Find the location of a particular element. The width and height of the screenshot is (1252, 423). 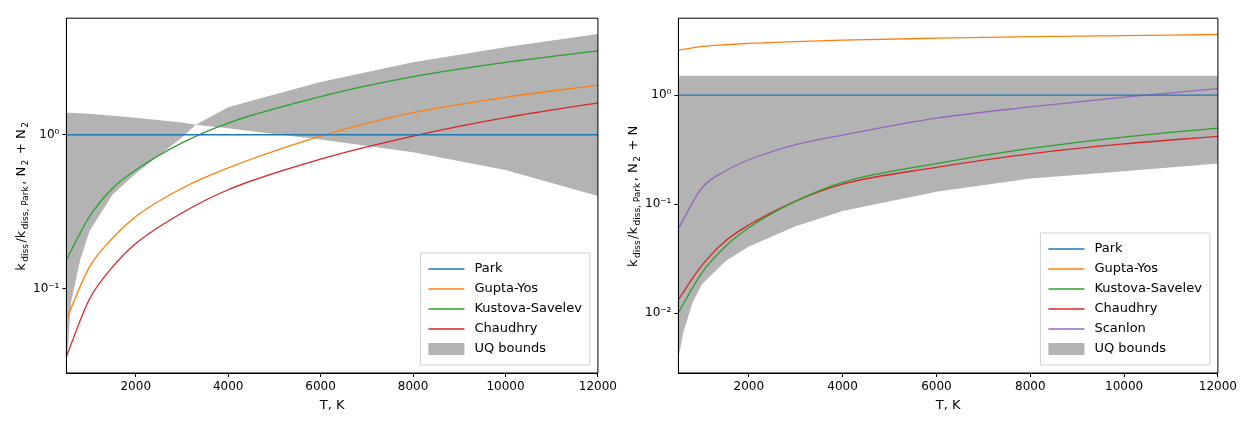

y-axis-title: kdiss/kdiss, Park, N2 + N2 is located at coordinates (22, 196).